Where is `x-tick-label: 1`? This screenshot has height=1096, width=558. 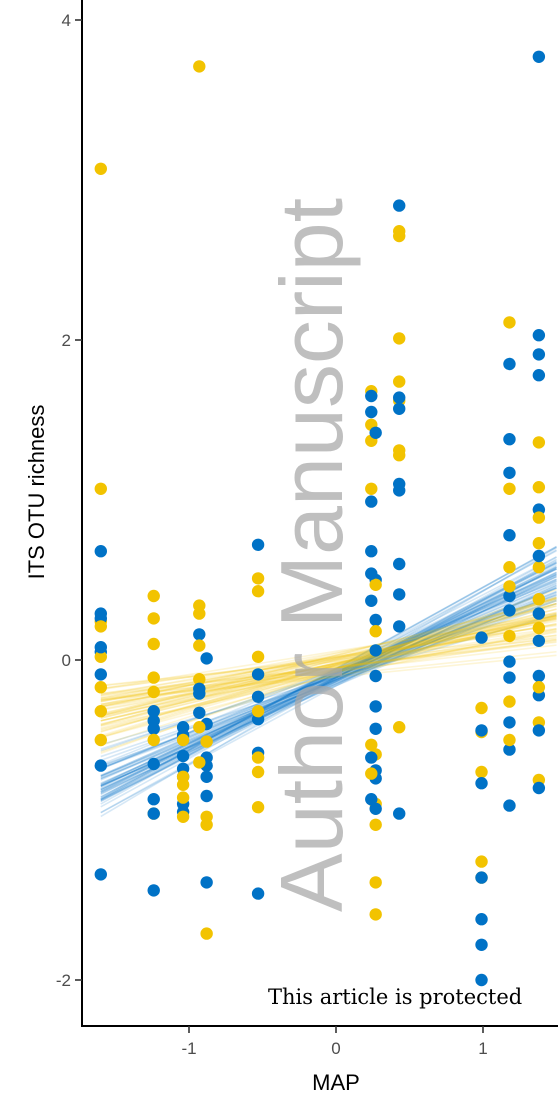
x-tick-label: 1 is located at coordinates (482, 1048).